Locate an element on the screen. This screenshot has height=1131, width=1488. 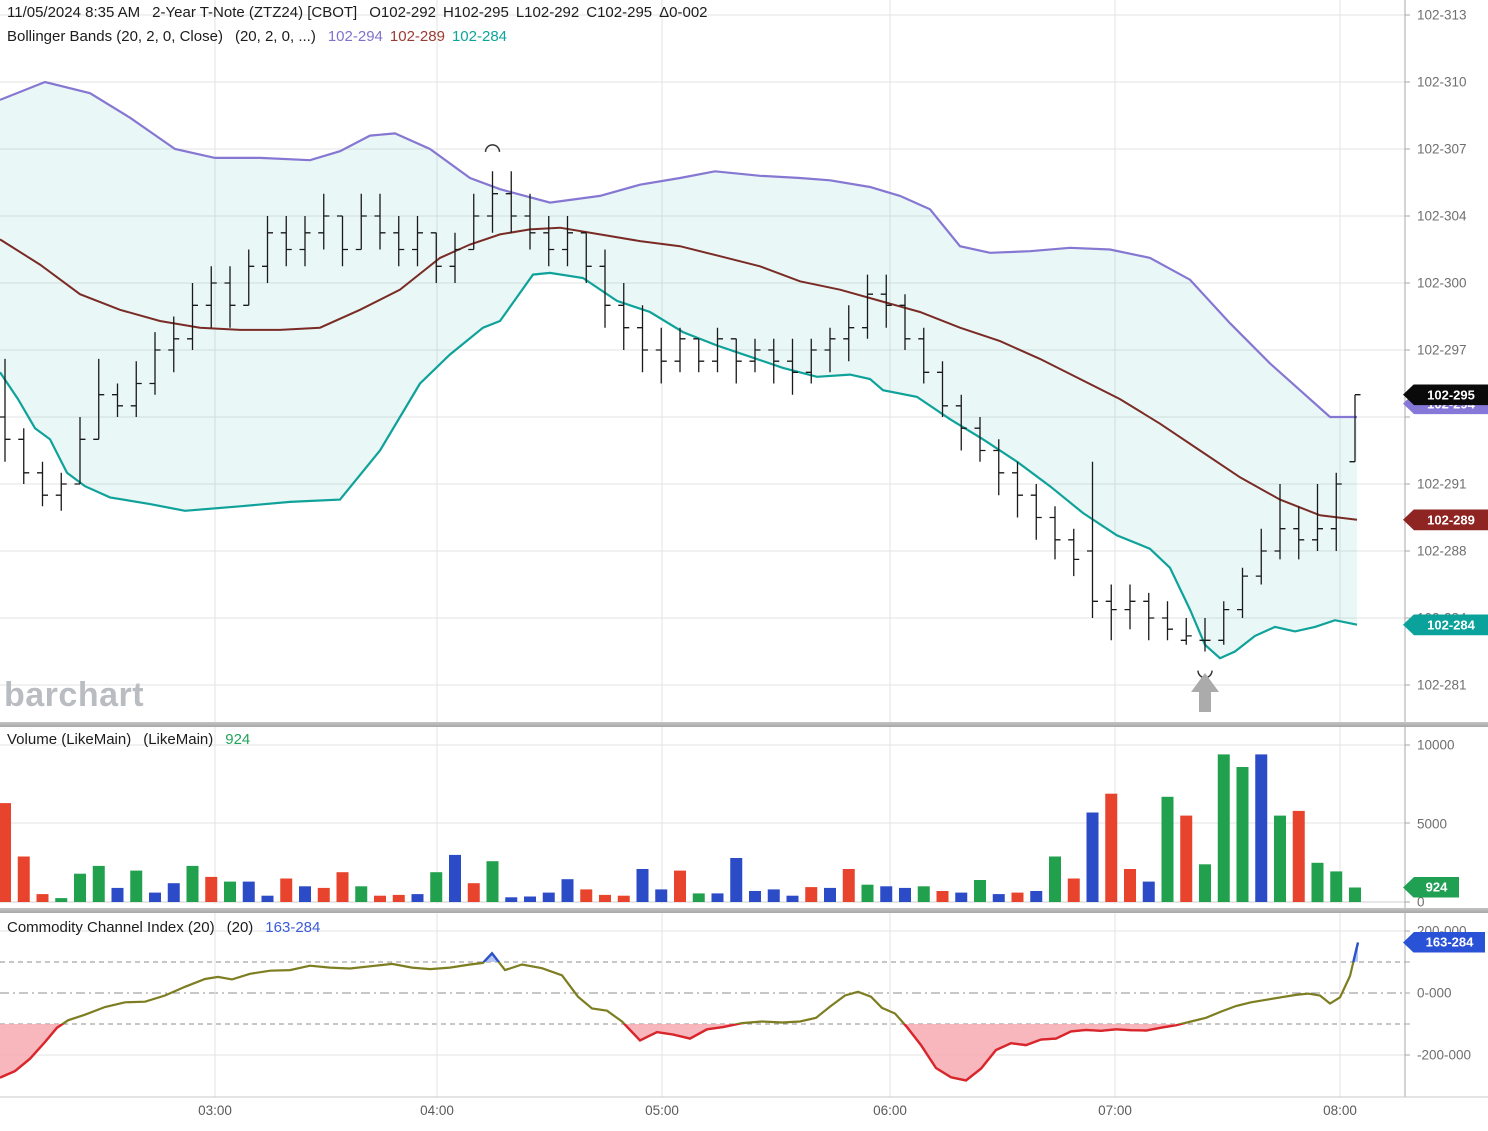
quote-close: C102-295 is located at coordinates (619, 12).